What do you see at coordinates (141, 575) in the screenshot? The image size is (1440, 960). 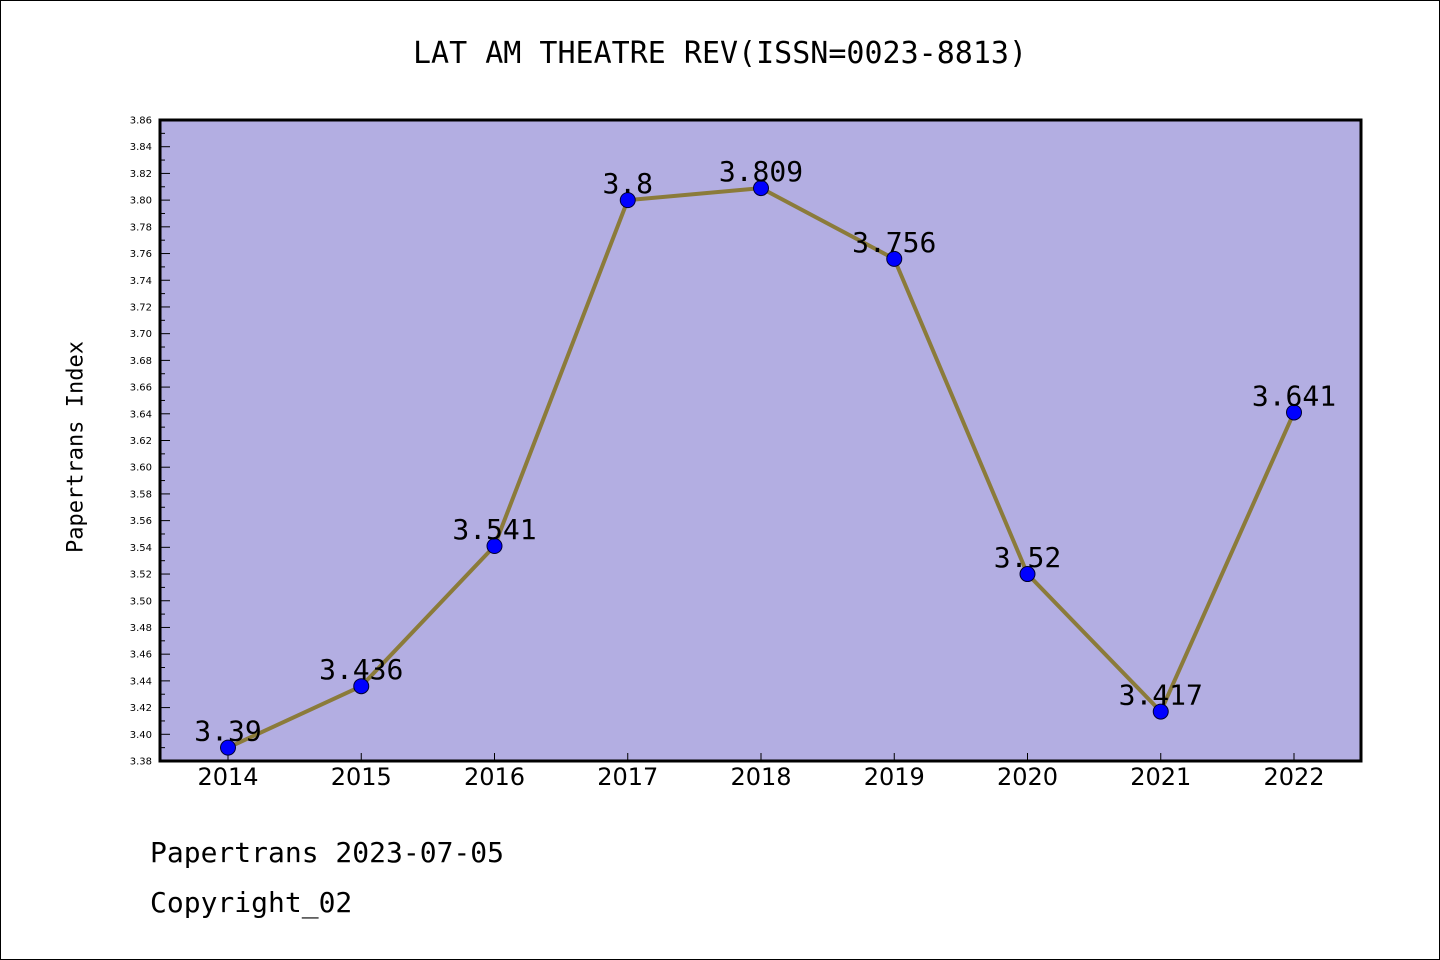 I see `y-tick-label: 3.52` at bounding box center [141, 575].